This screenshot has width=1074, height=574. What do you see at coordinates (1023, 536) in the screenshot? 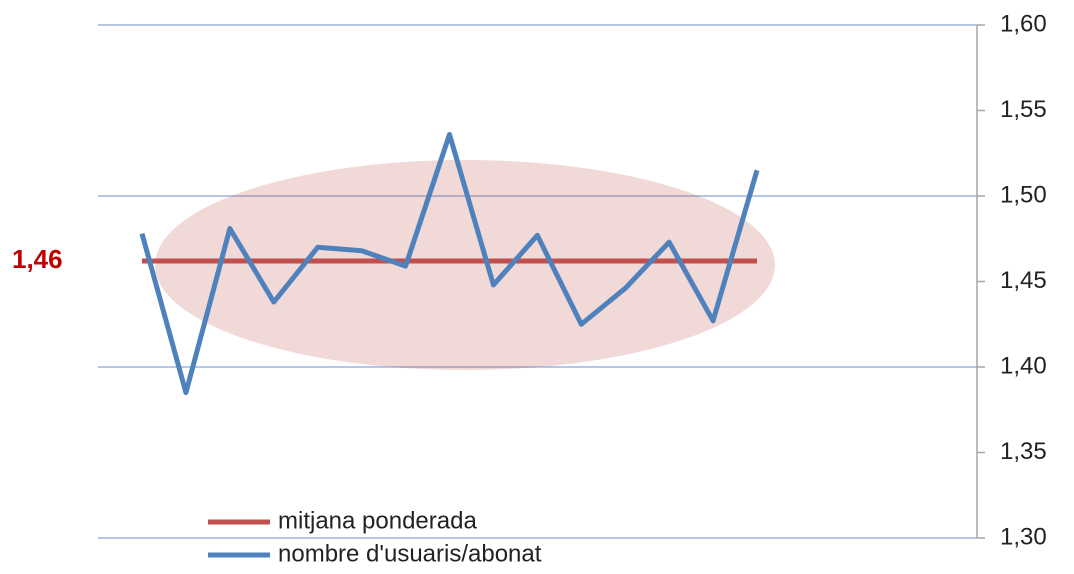
I see `y-tick-label: 1,30` at bounding box center [1023, 536].